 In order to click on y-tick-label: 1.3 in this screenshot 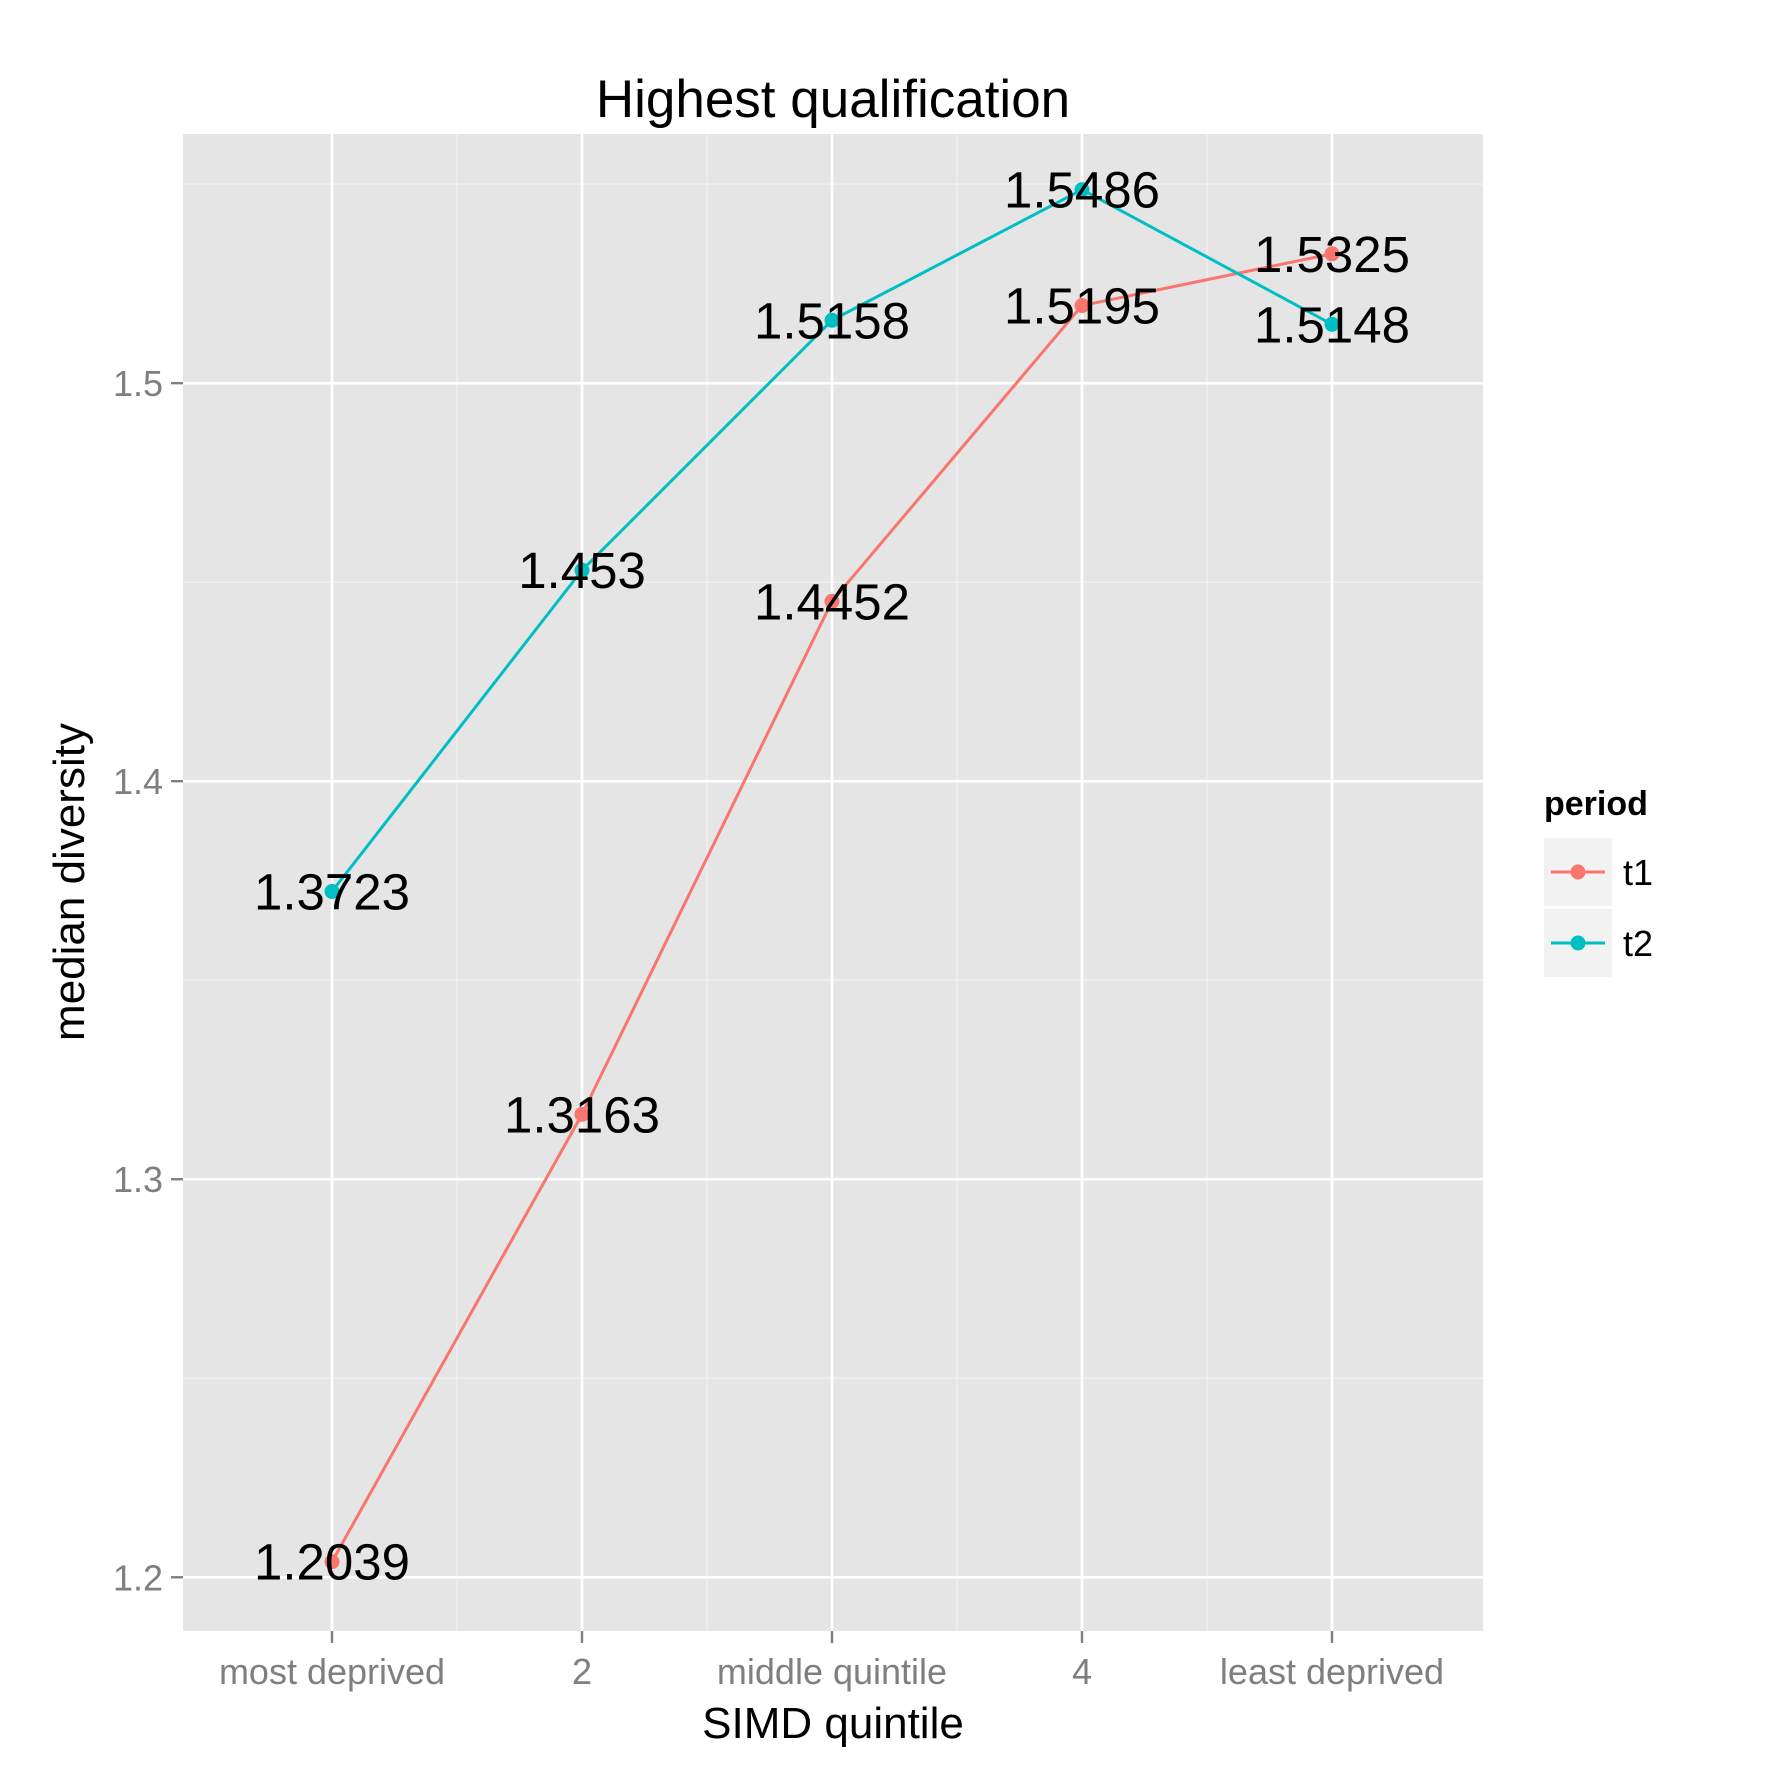, I will do `click(138, 1179)`.